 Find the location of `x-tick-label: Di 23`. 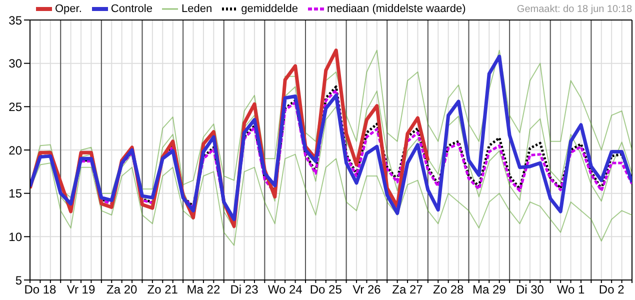

x-tick-label: Di 23 is located at coordinates (244, 289).